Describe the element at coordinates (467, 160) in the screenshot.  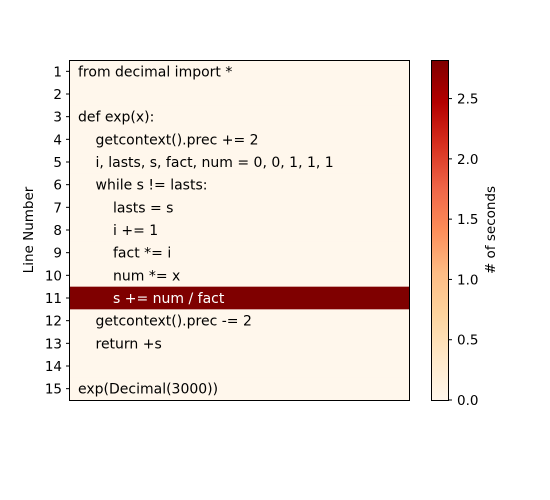
I see `colorbar-tick-label: 2.0` at that location.